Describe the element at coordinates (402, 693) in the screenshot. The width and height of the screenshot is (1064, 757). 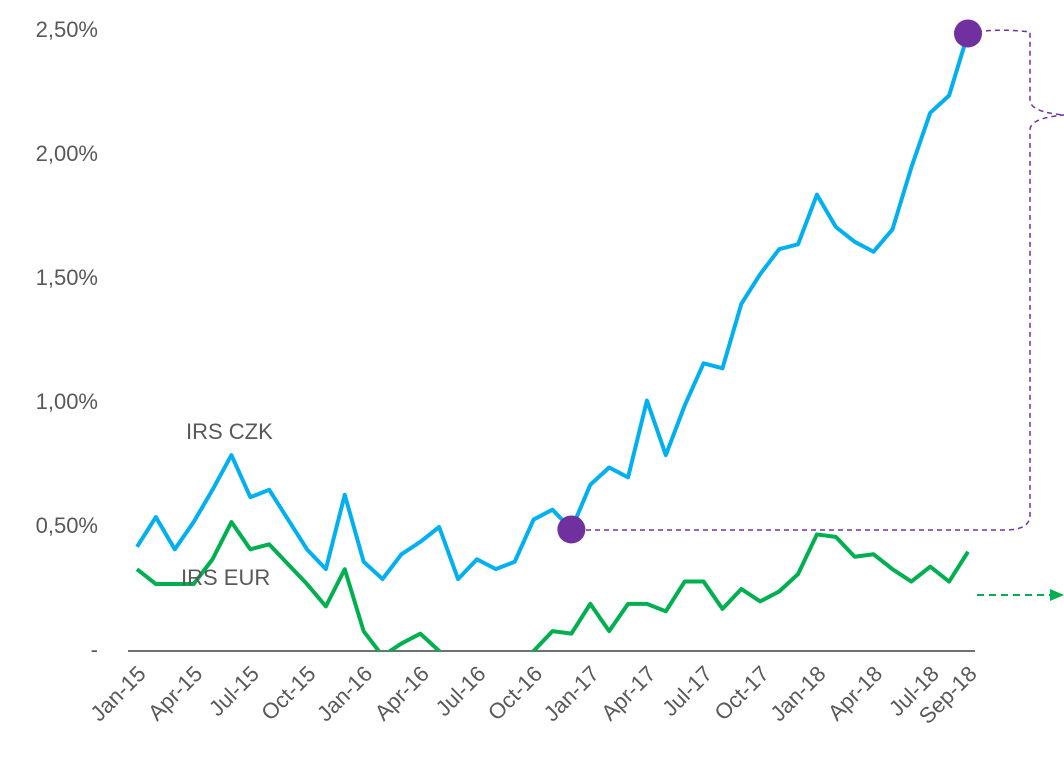
I see `x-tick-label: Apr-16` at that location.